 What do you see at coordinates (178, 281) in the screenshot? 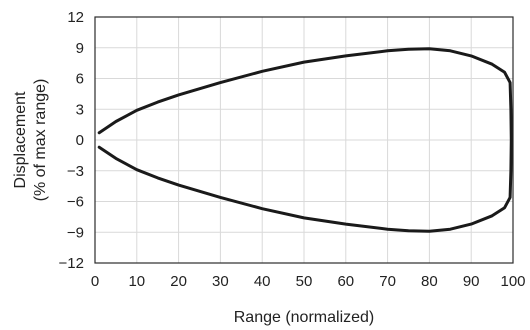
I see `x-tick-label: 20` at bounding box center [178, 281].